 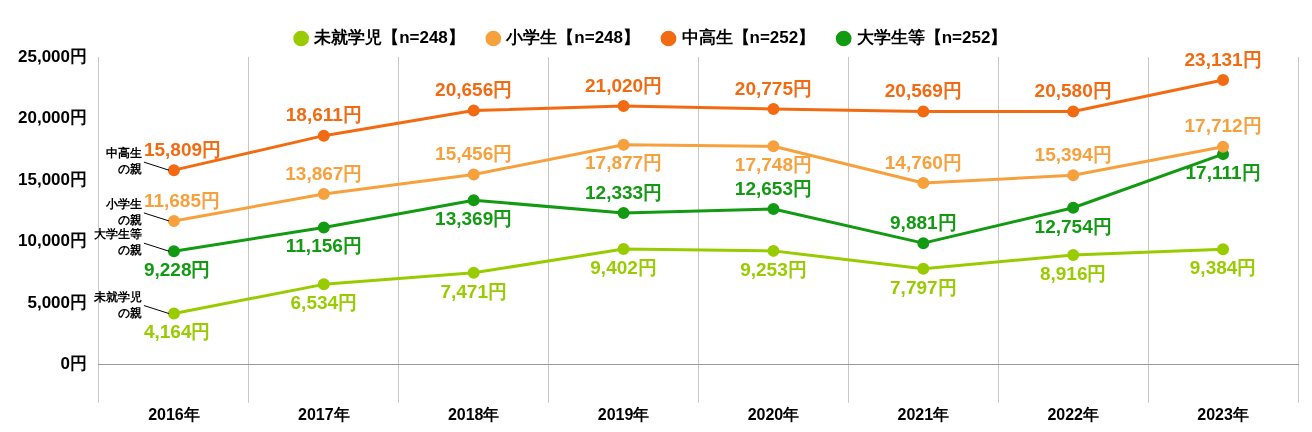 I want to click on data-label: 14,760円, so click(x=923, y=162).